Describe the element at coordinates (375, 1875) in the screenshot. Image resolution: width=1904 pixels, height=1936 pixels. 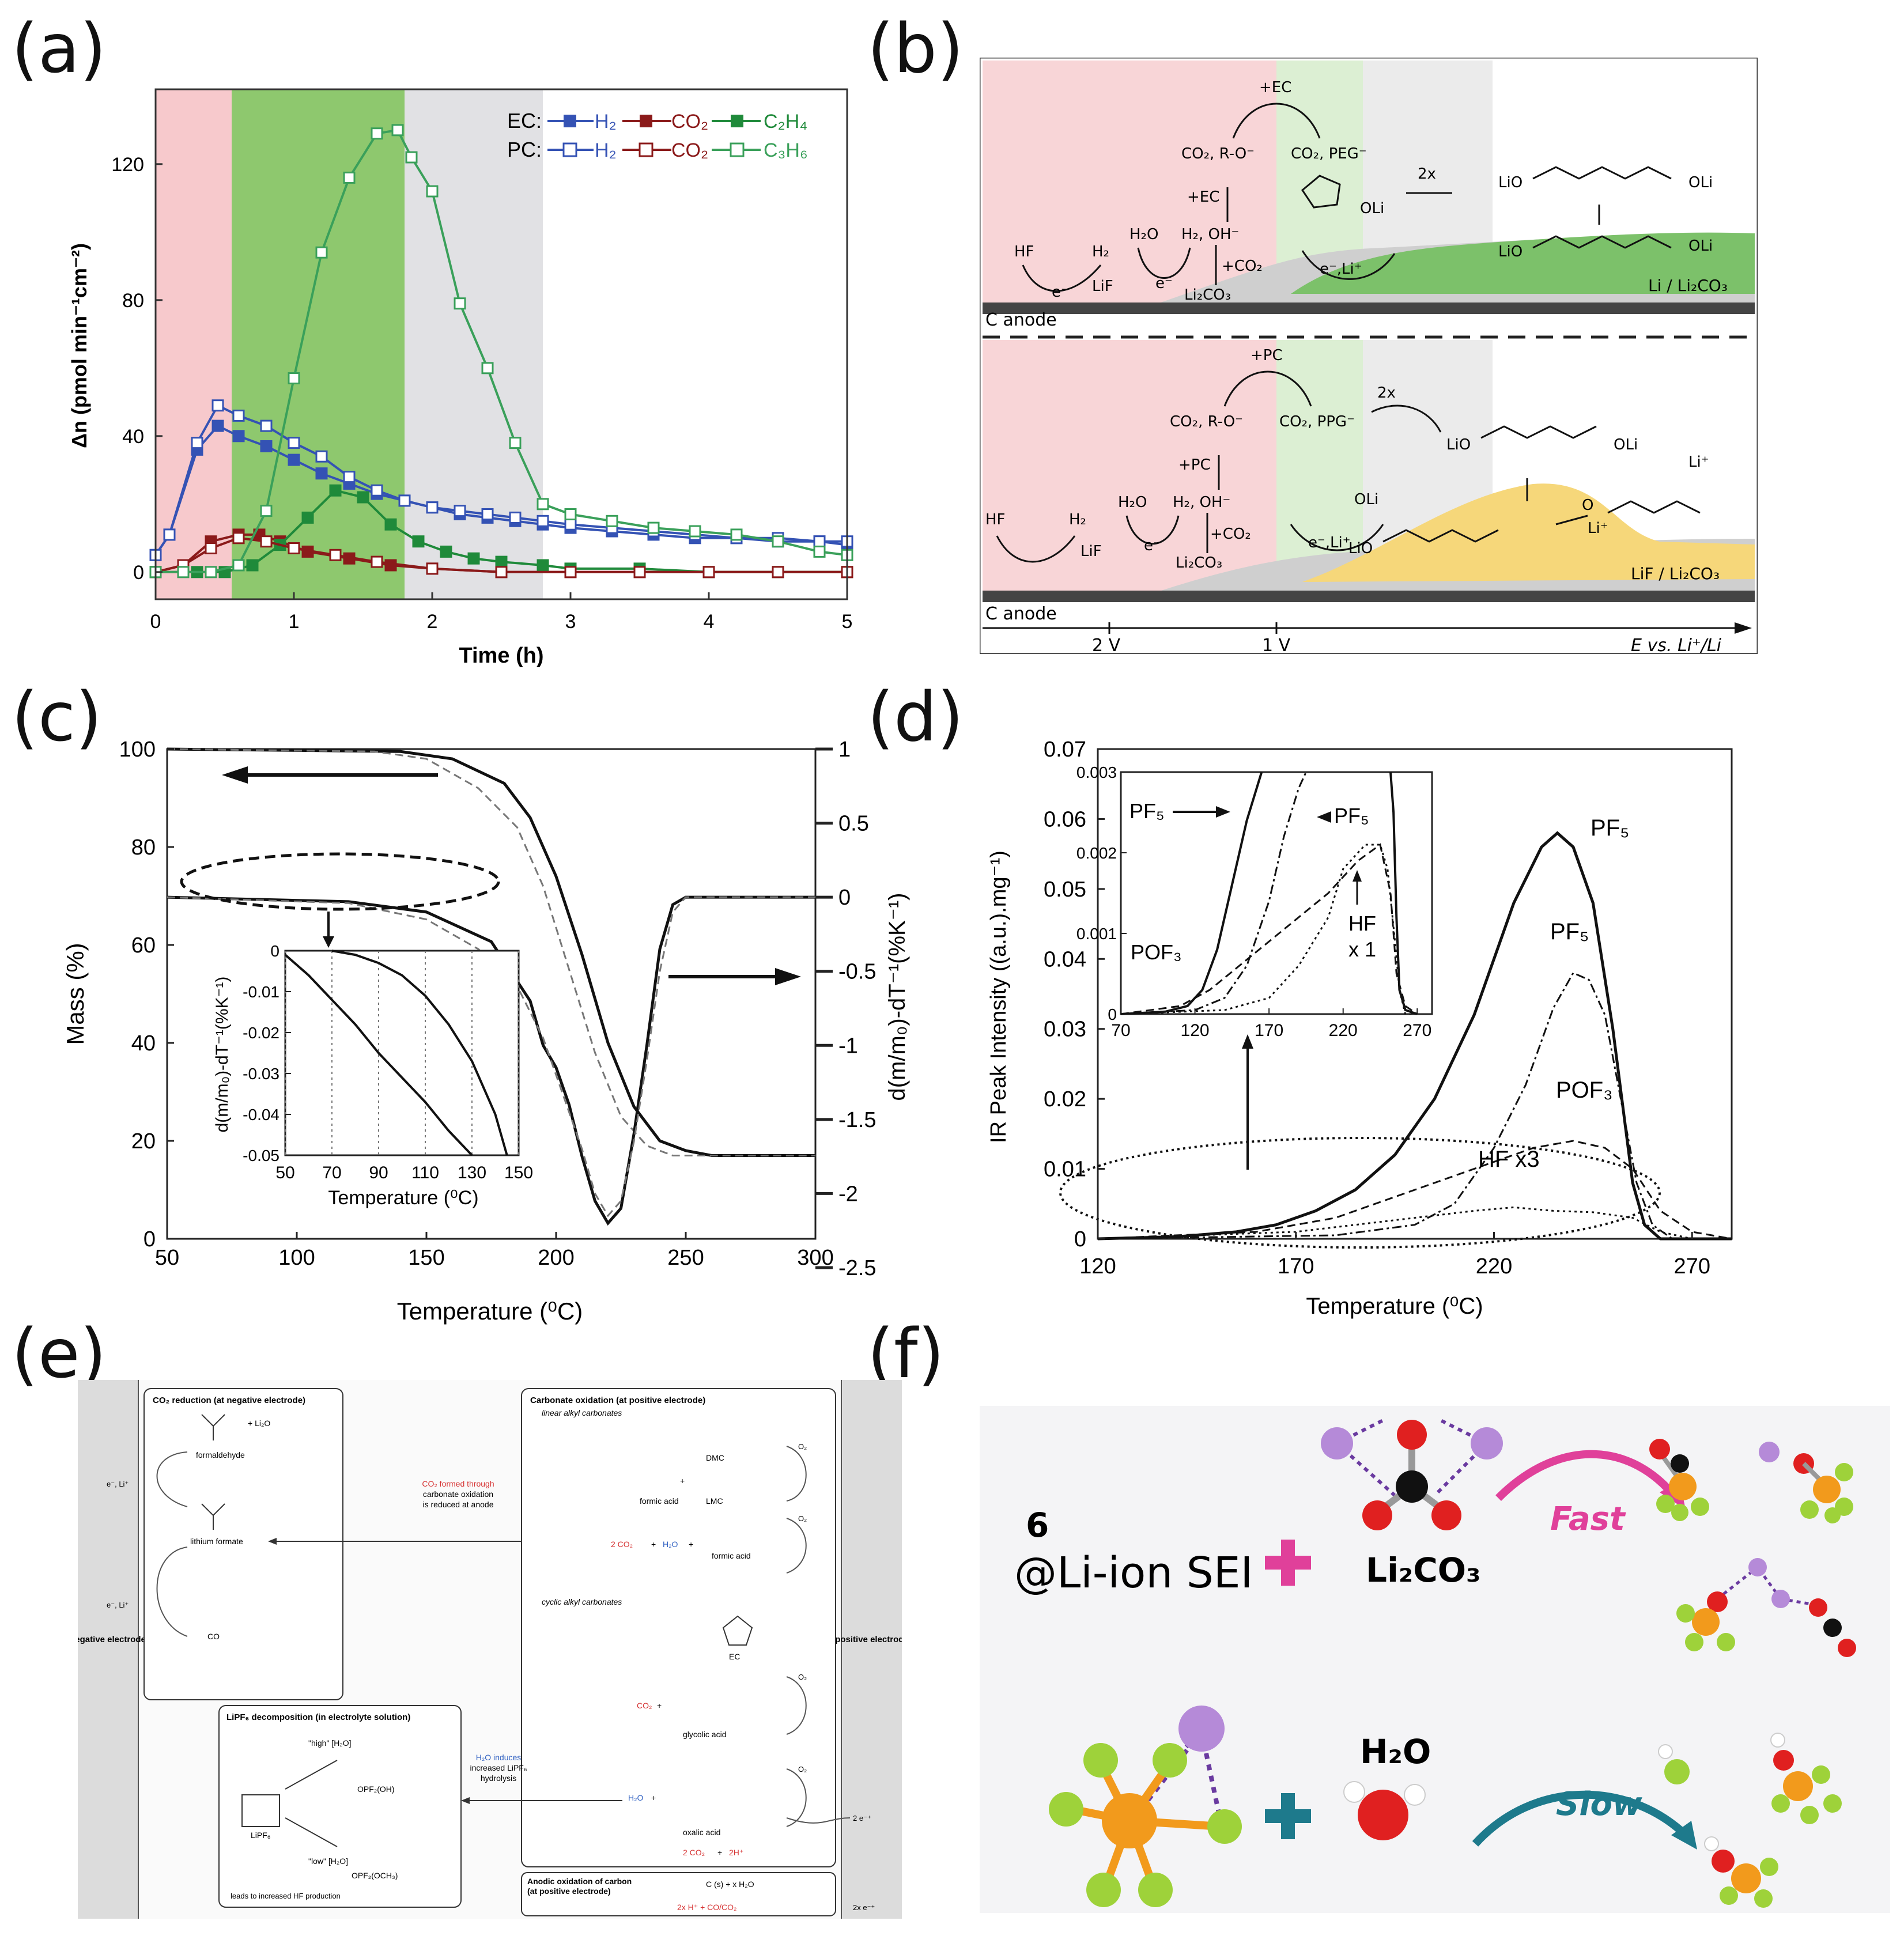
I see `e-opf2och3: OPF₂(OCH₃)` at that location.